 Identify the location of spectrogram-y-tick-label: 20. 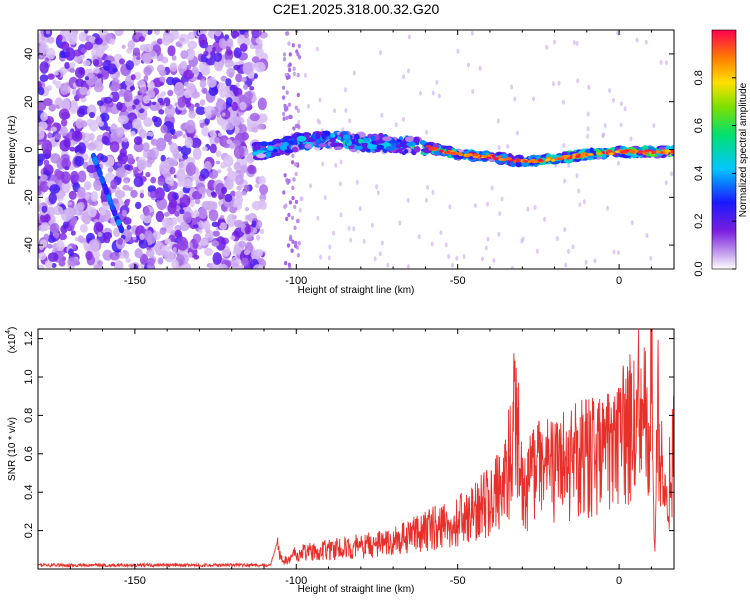
(29, 102).